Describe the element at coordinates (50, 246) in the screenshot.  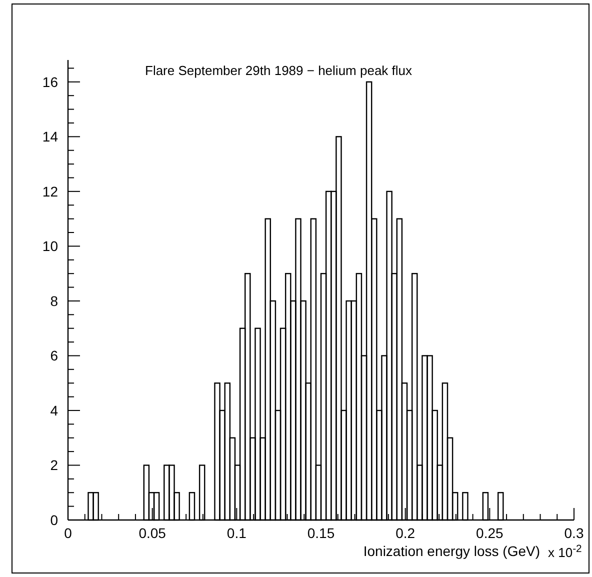
I see `y-tick-label: 10` at that location.